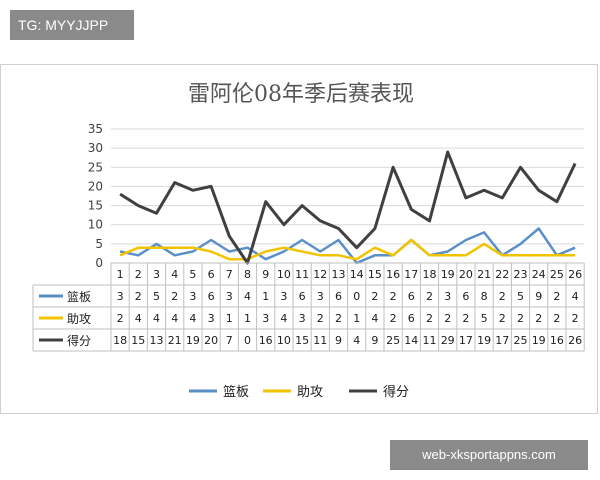  I want to click on y-tick-label: 30, so click(95, 148).